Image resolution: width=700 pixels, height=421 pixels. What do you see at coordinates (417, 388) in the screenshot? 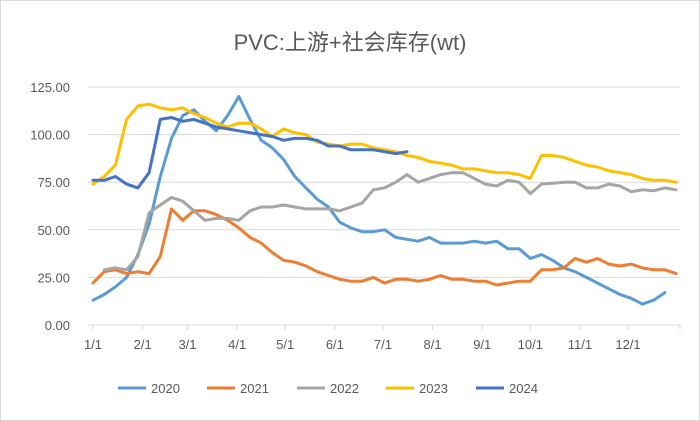
I see `legend-item-2023: 2023` at bounding box center [417, 388].